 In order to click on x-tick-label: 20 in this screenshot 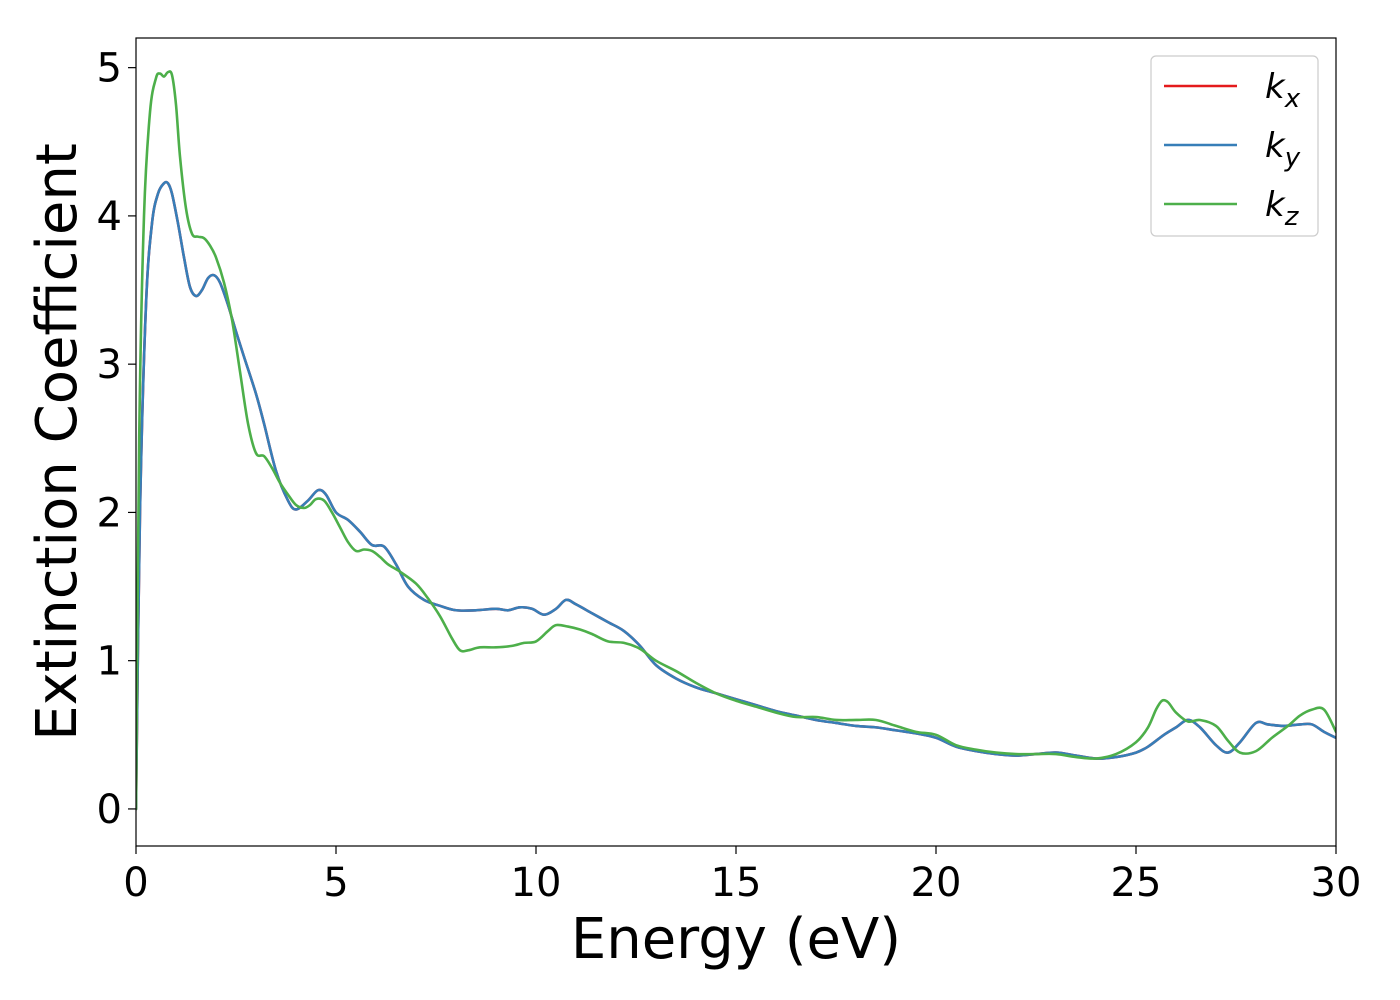, I will do `click(936, 883)`.